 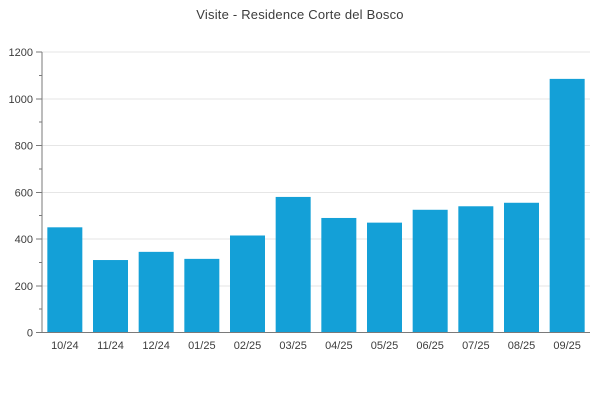 I want to click on x-tick-label-05/25: 05/25, so click(x=385, y=346).